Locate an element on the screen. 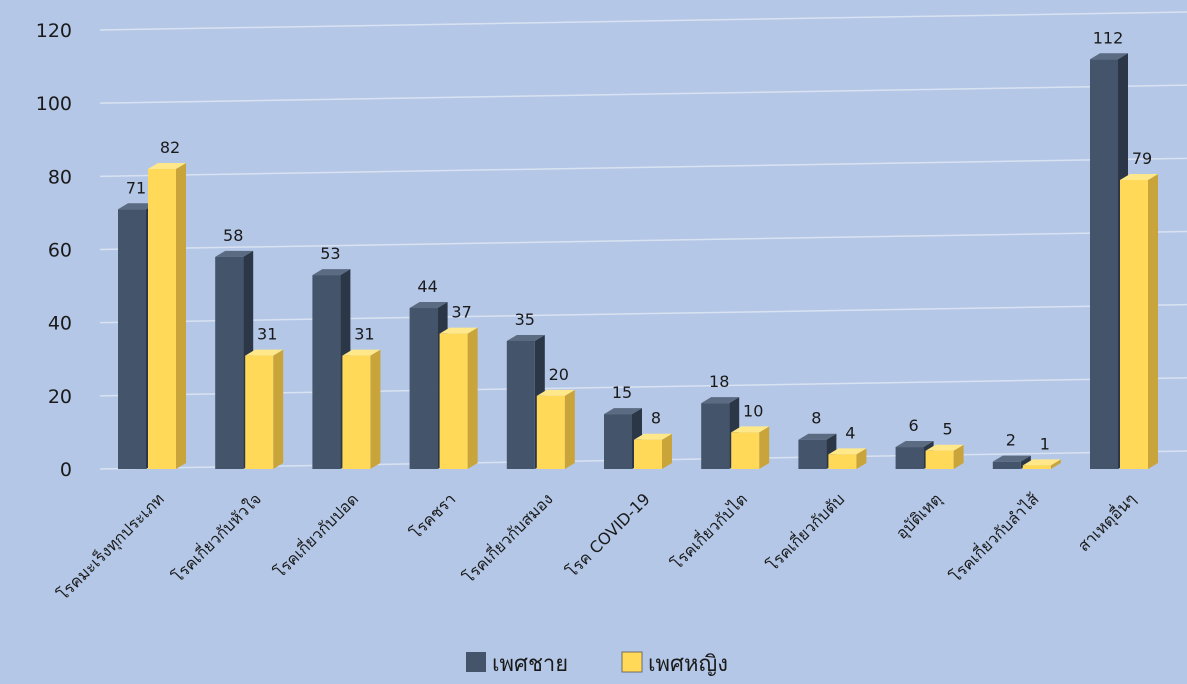 The height and width of the screenshot is (684, 1187). x-tick-label: โรคมะเร็งทุกประเภท is located at coordinates (111, 547).